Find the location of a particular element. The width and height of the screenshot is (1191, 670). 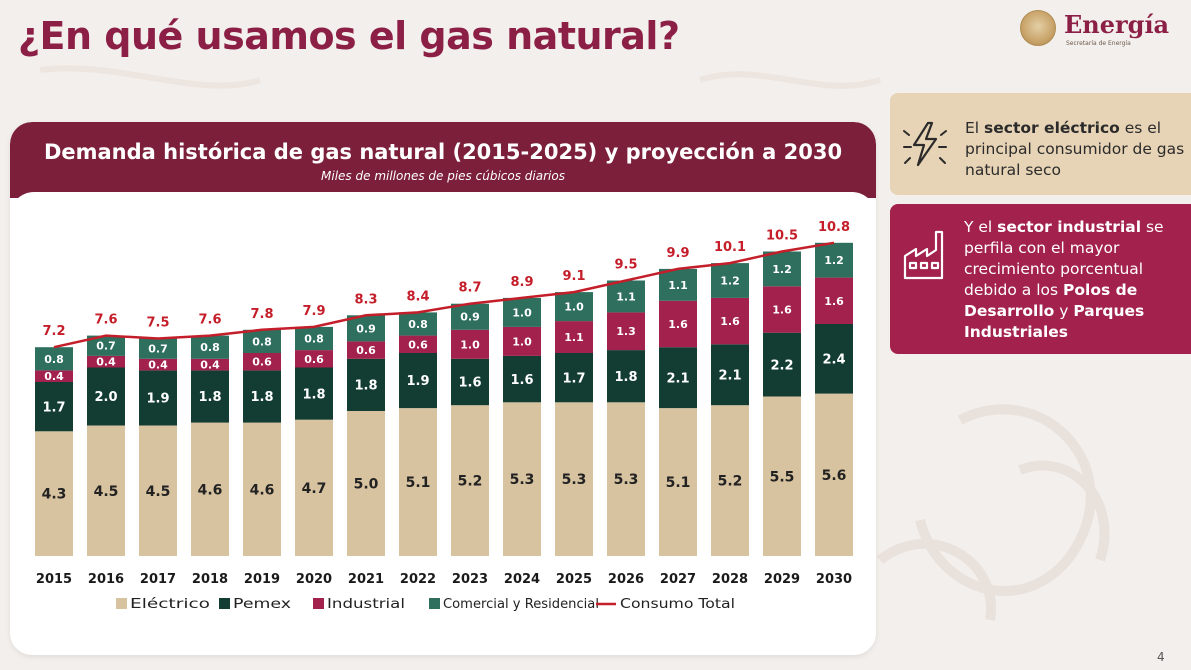

label-comercial-2017: 0.7 is located at coordinates (158, 349).